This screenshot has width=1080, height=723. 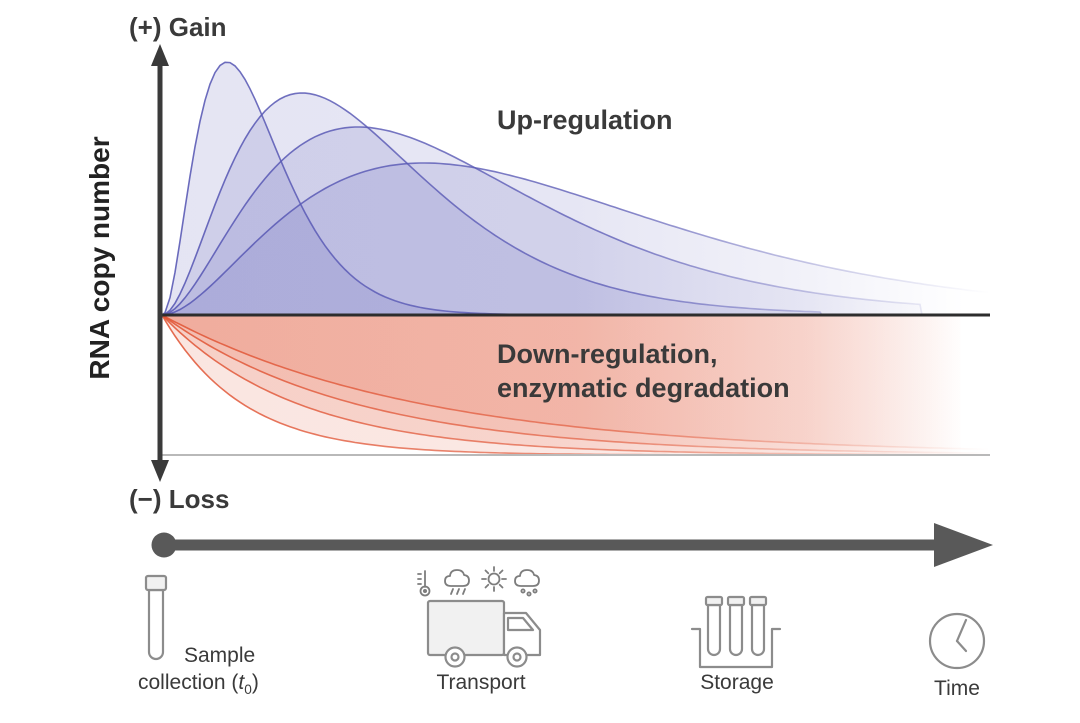 I want to click on storage-rack-icon, so click(x=736, y=632).